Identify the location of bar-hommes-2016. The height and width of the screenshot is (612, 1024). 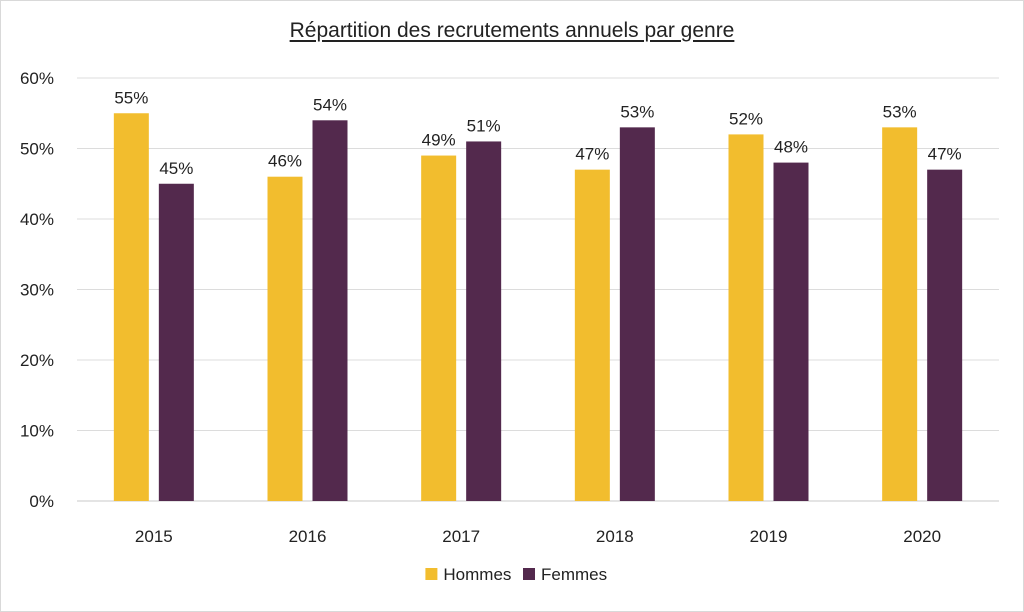
(285, 338).